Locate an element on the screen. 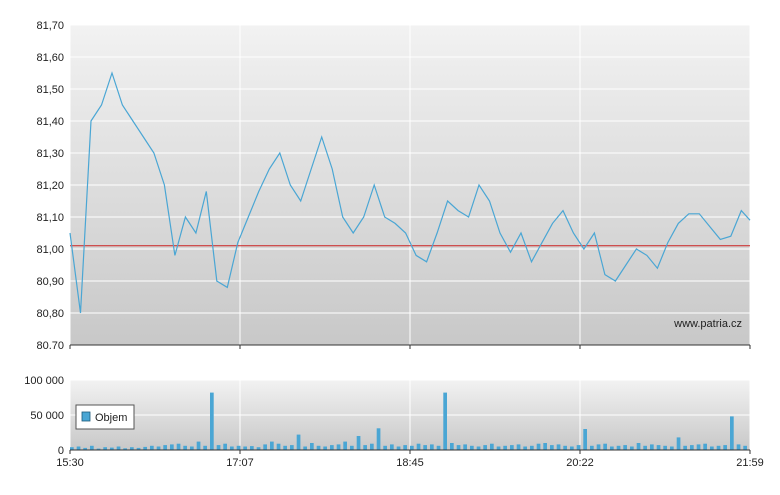 Image resolution: width=780 pixels, height=495 pixels. price-y-tick-label: 81,00 is located at coordinates (50, 250).